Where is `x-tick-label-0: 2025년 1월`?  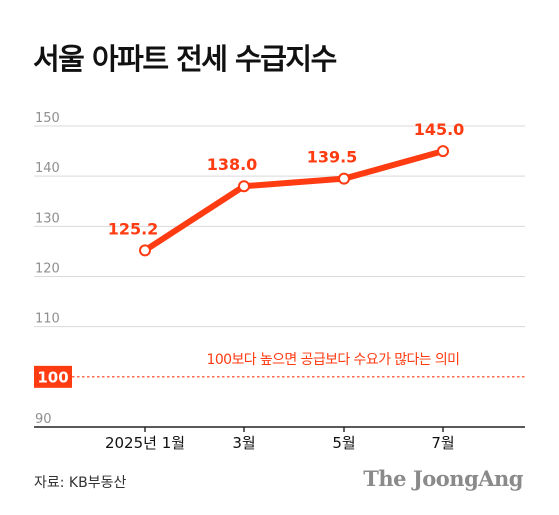 x-tick-label-0: 2025년 1월 is located at coordinates (145, 443).